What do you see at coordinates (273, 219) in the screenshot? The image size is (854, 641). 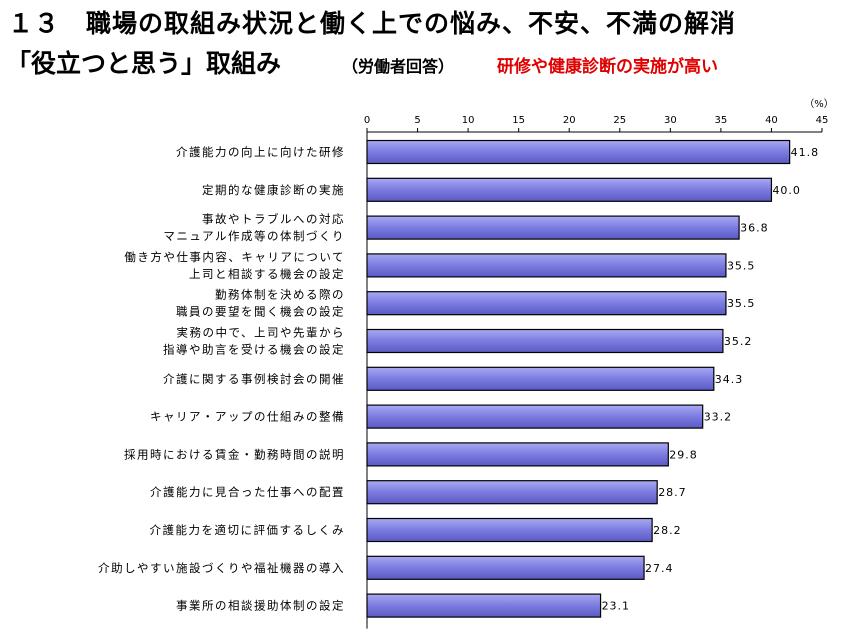 I see `category-label: 事故やトラブルへの対応` at bounding box center [273, 219].